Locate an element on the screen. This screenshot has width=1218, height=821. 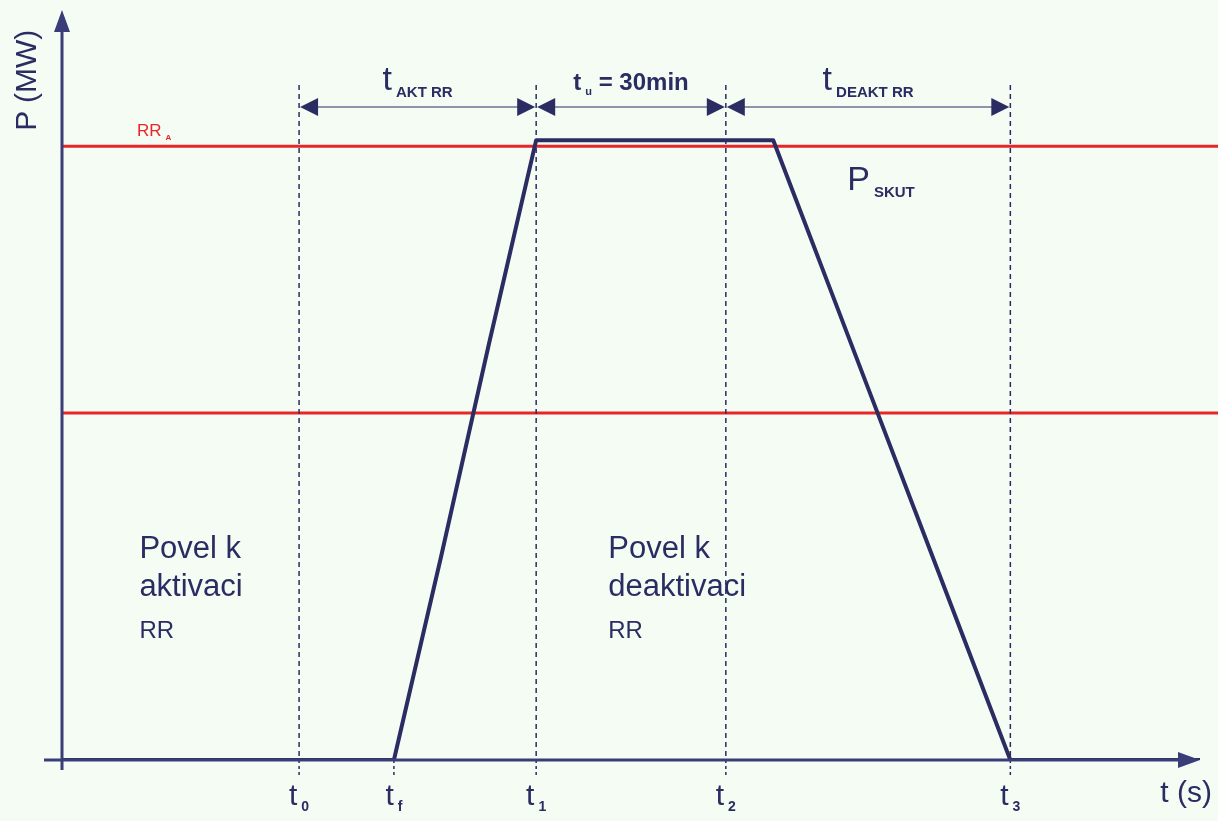
x-axis-title: t (s) is located at coordinates (1186, 791).